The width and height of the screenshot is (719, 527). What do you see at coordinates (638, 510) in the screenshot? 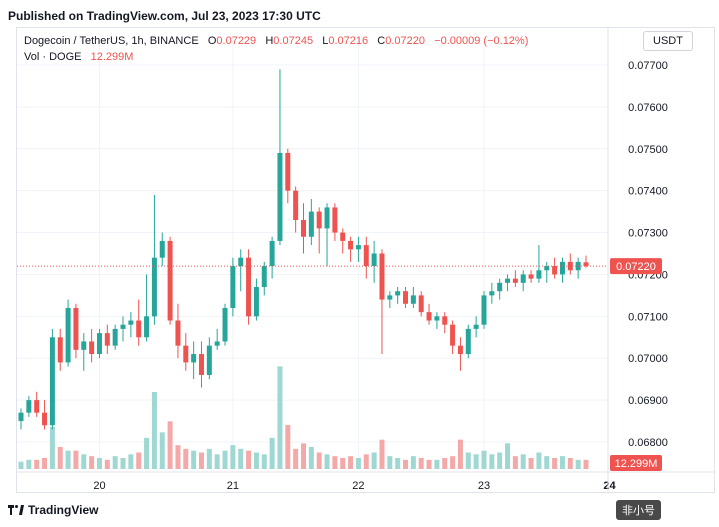
I see `watermark: 非小号` at bounding box center [638, 510].